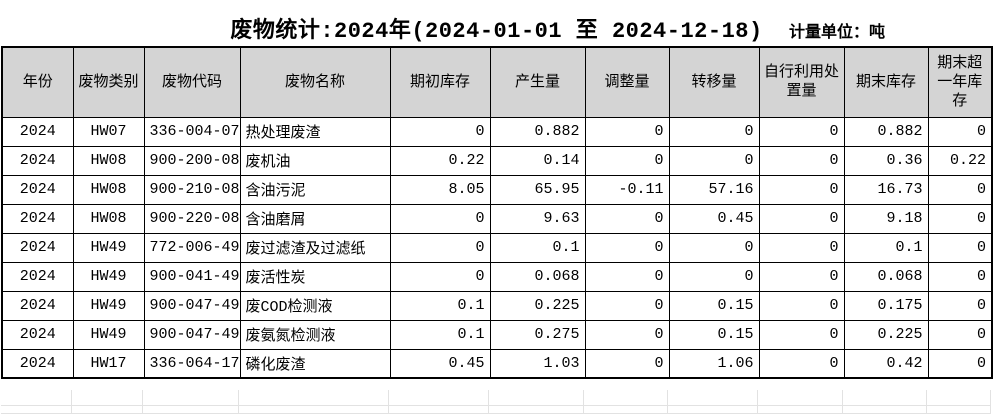 The image size is (993, 414). What do you see at coordinates (537, 276) in the screenshot?
I see `cell-generated-amount: 0.068` at bounding box center [537, 276].